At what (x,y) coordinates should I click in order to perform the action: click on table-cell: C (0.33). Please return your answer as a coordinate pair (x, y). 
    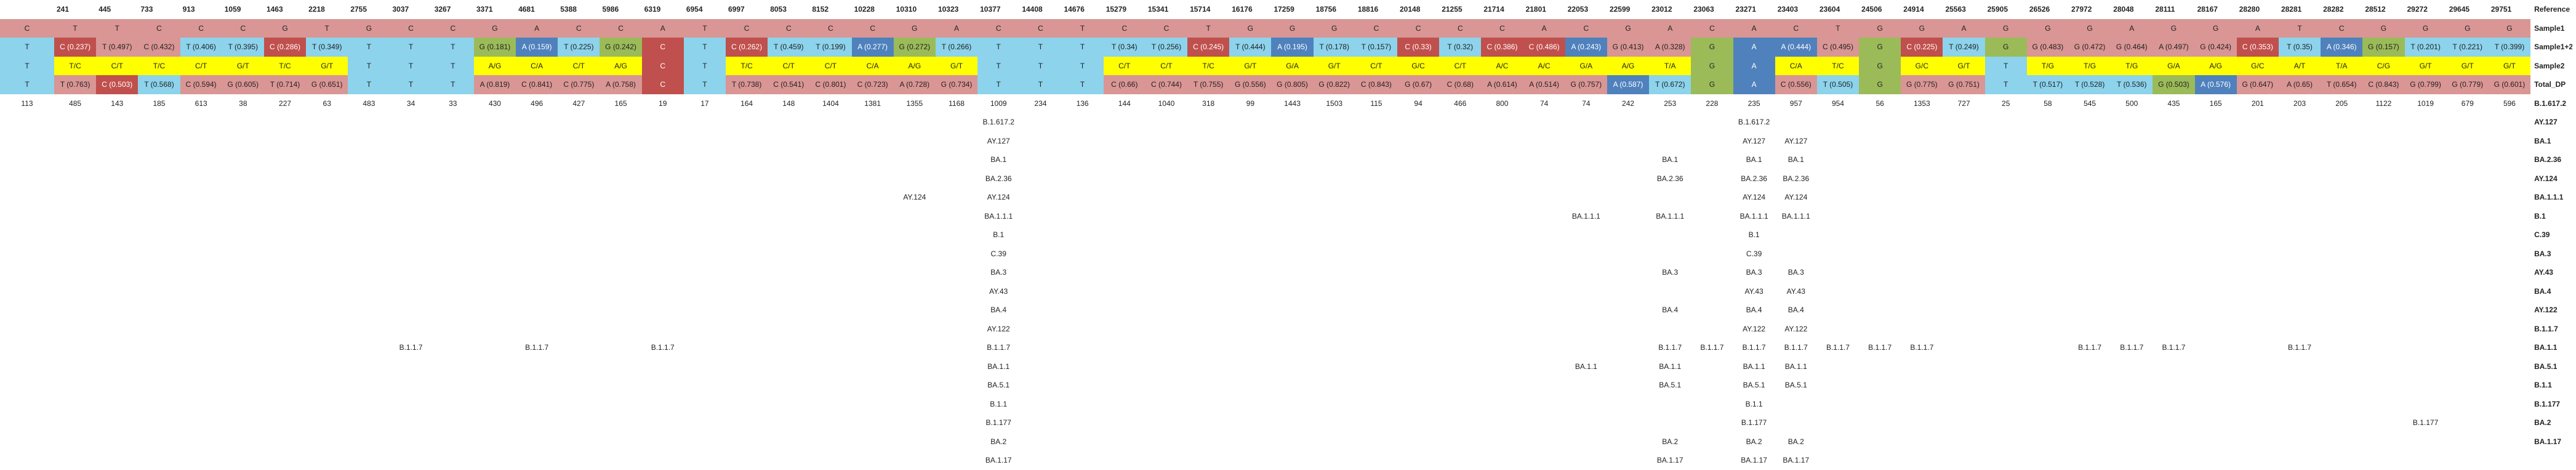
    Looking at the image, I should click on (1418, 48).